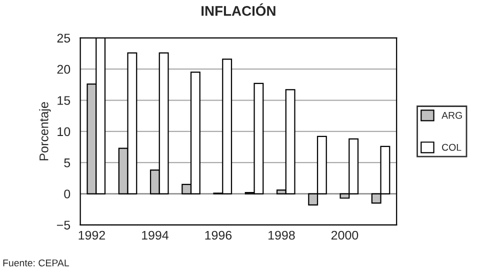  I want to click on x-tick-label: 1998, so click(281, 235).